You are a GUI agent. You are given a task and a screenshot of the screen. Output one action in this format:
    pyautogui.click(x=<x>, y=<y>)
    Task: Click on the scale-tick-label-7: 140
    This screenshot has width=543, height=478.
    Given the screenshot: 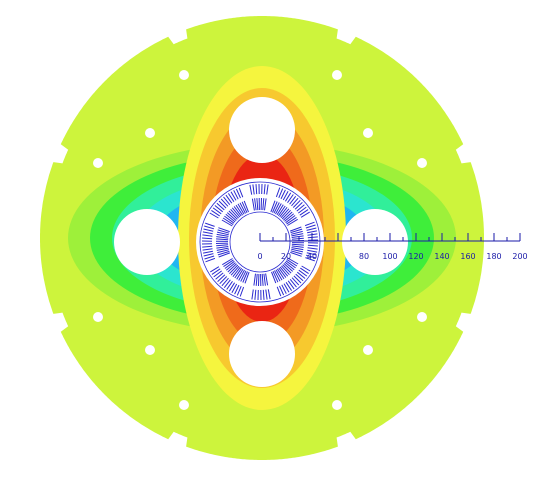 What is the action you would take?
    pyautogui.click(x=441, y=256)
    